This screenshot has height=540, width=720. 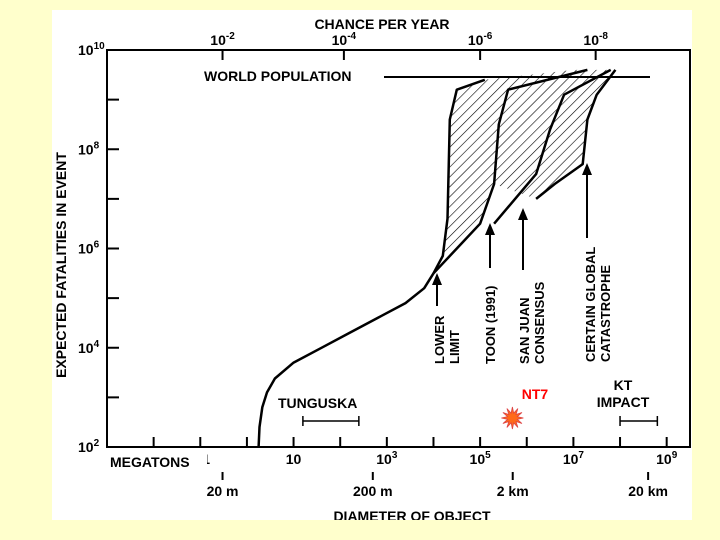 What do you see at coordinates (89, 148) in the screenshot?
I see `y-tick-label: 10⁸` at bounding box center [89, 148].